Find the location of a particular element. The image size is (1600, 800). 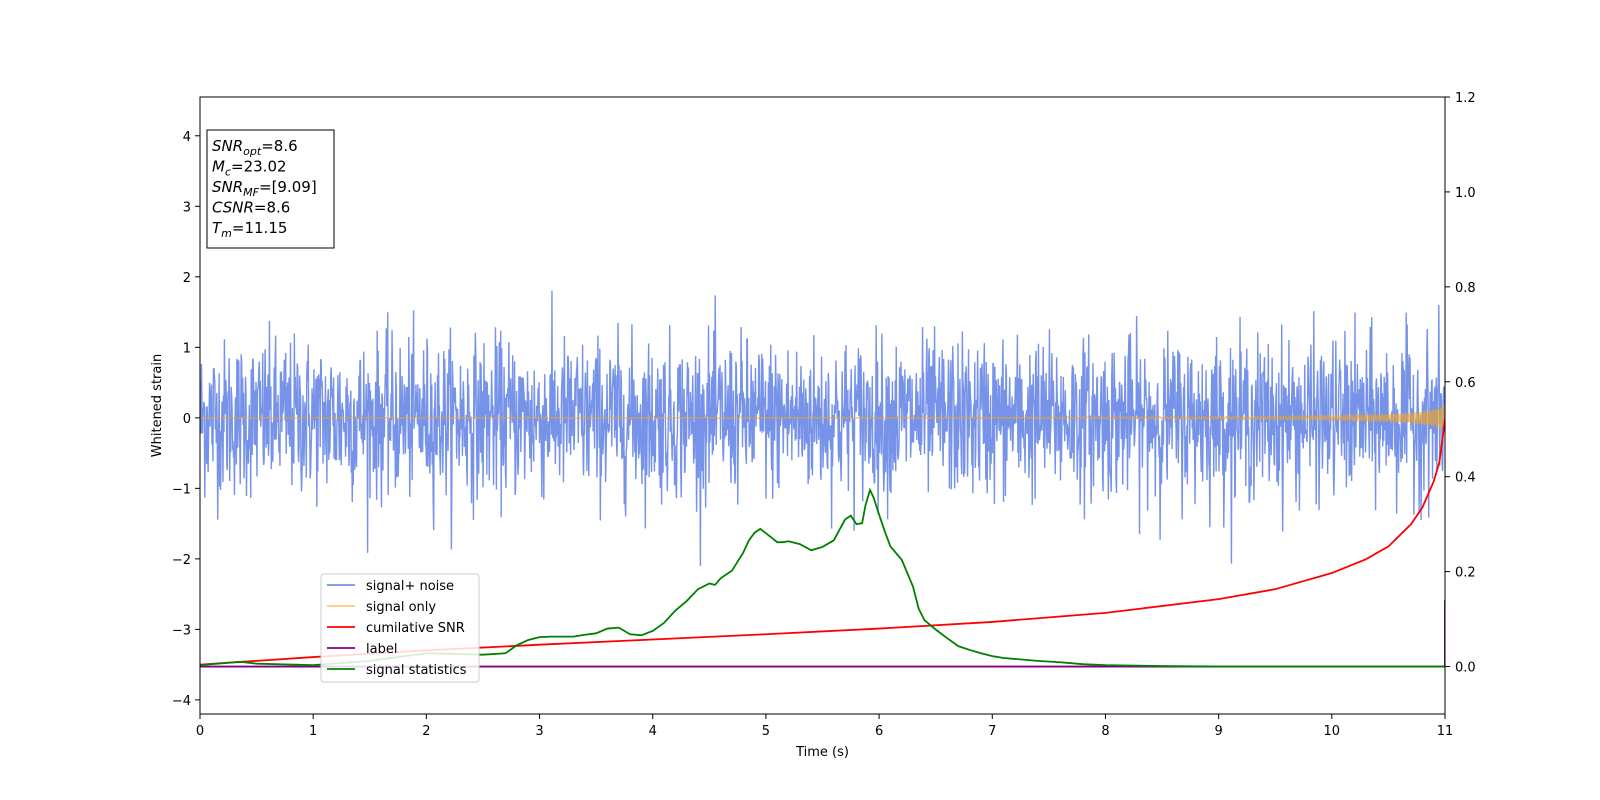

x-tick-label: 4 is located at coordinates (653, 731).